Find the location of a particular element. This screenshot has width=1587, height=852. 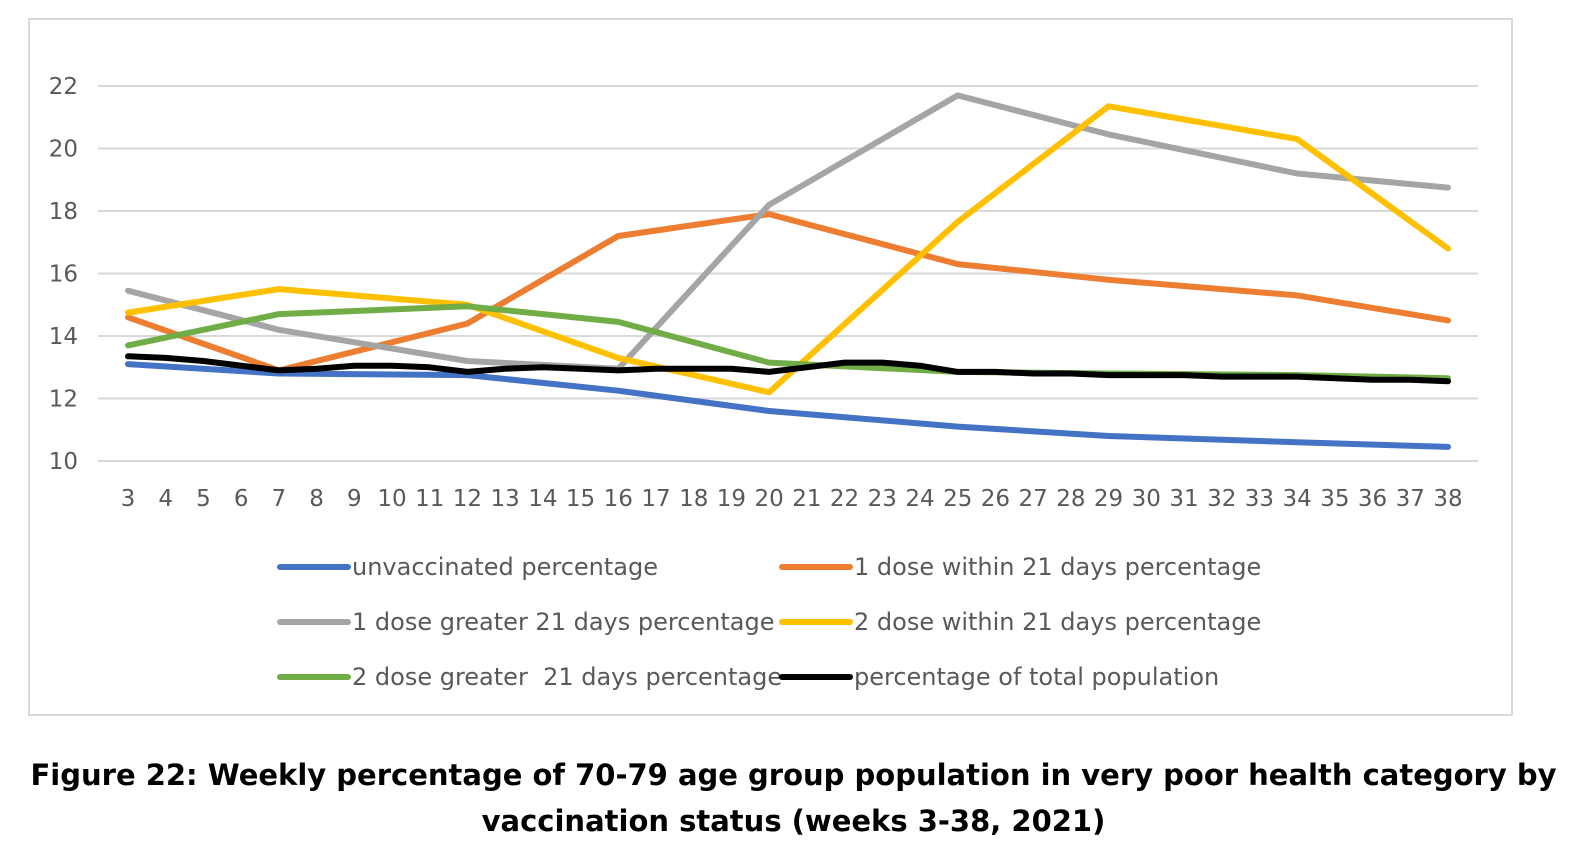

x-tick-label: 15 is located at coordinates (580, 499).